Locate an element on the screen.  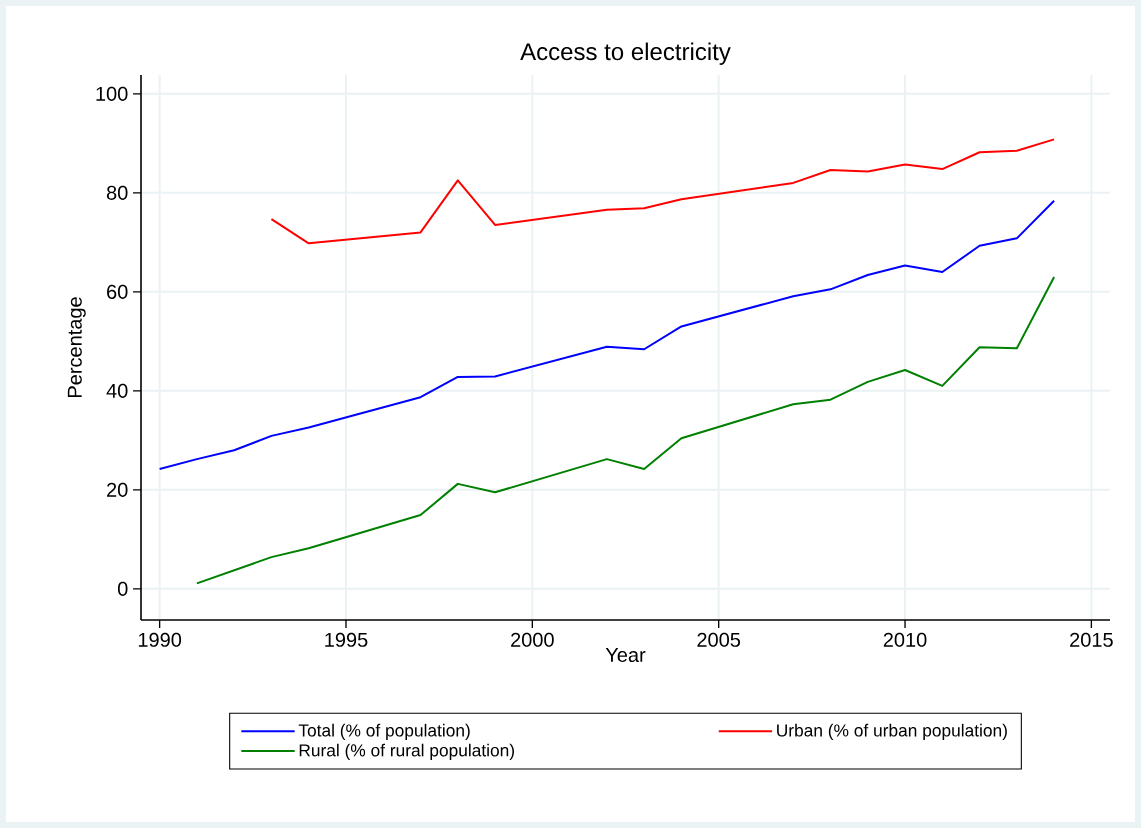
y-tick-label: 80 is located at coordinates (117, 192).